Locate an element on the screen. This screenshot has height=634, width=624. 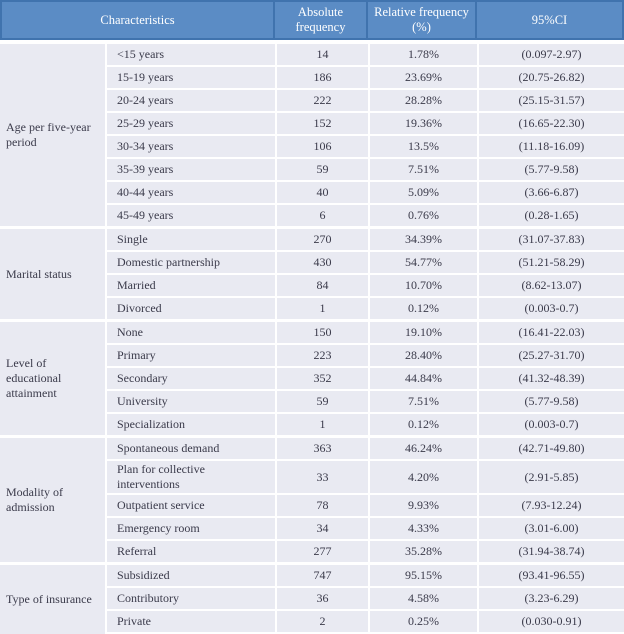
table-row: Primary 223 28.40% (25.27-31.70) is located at coordinates (312, 354).